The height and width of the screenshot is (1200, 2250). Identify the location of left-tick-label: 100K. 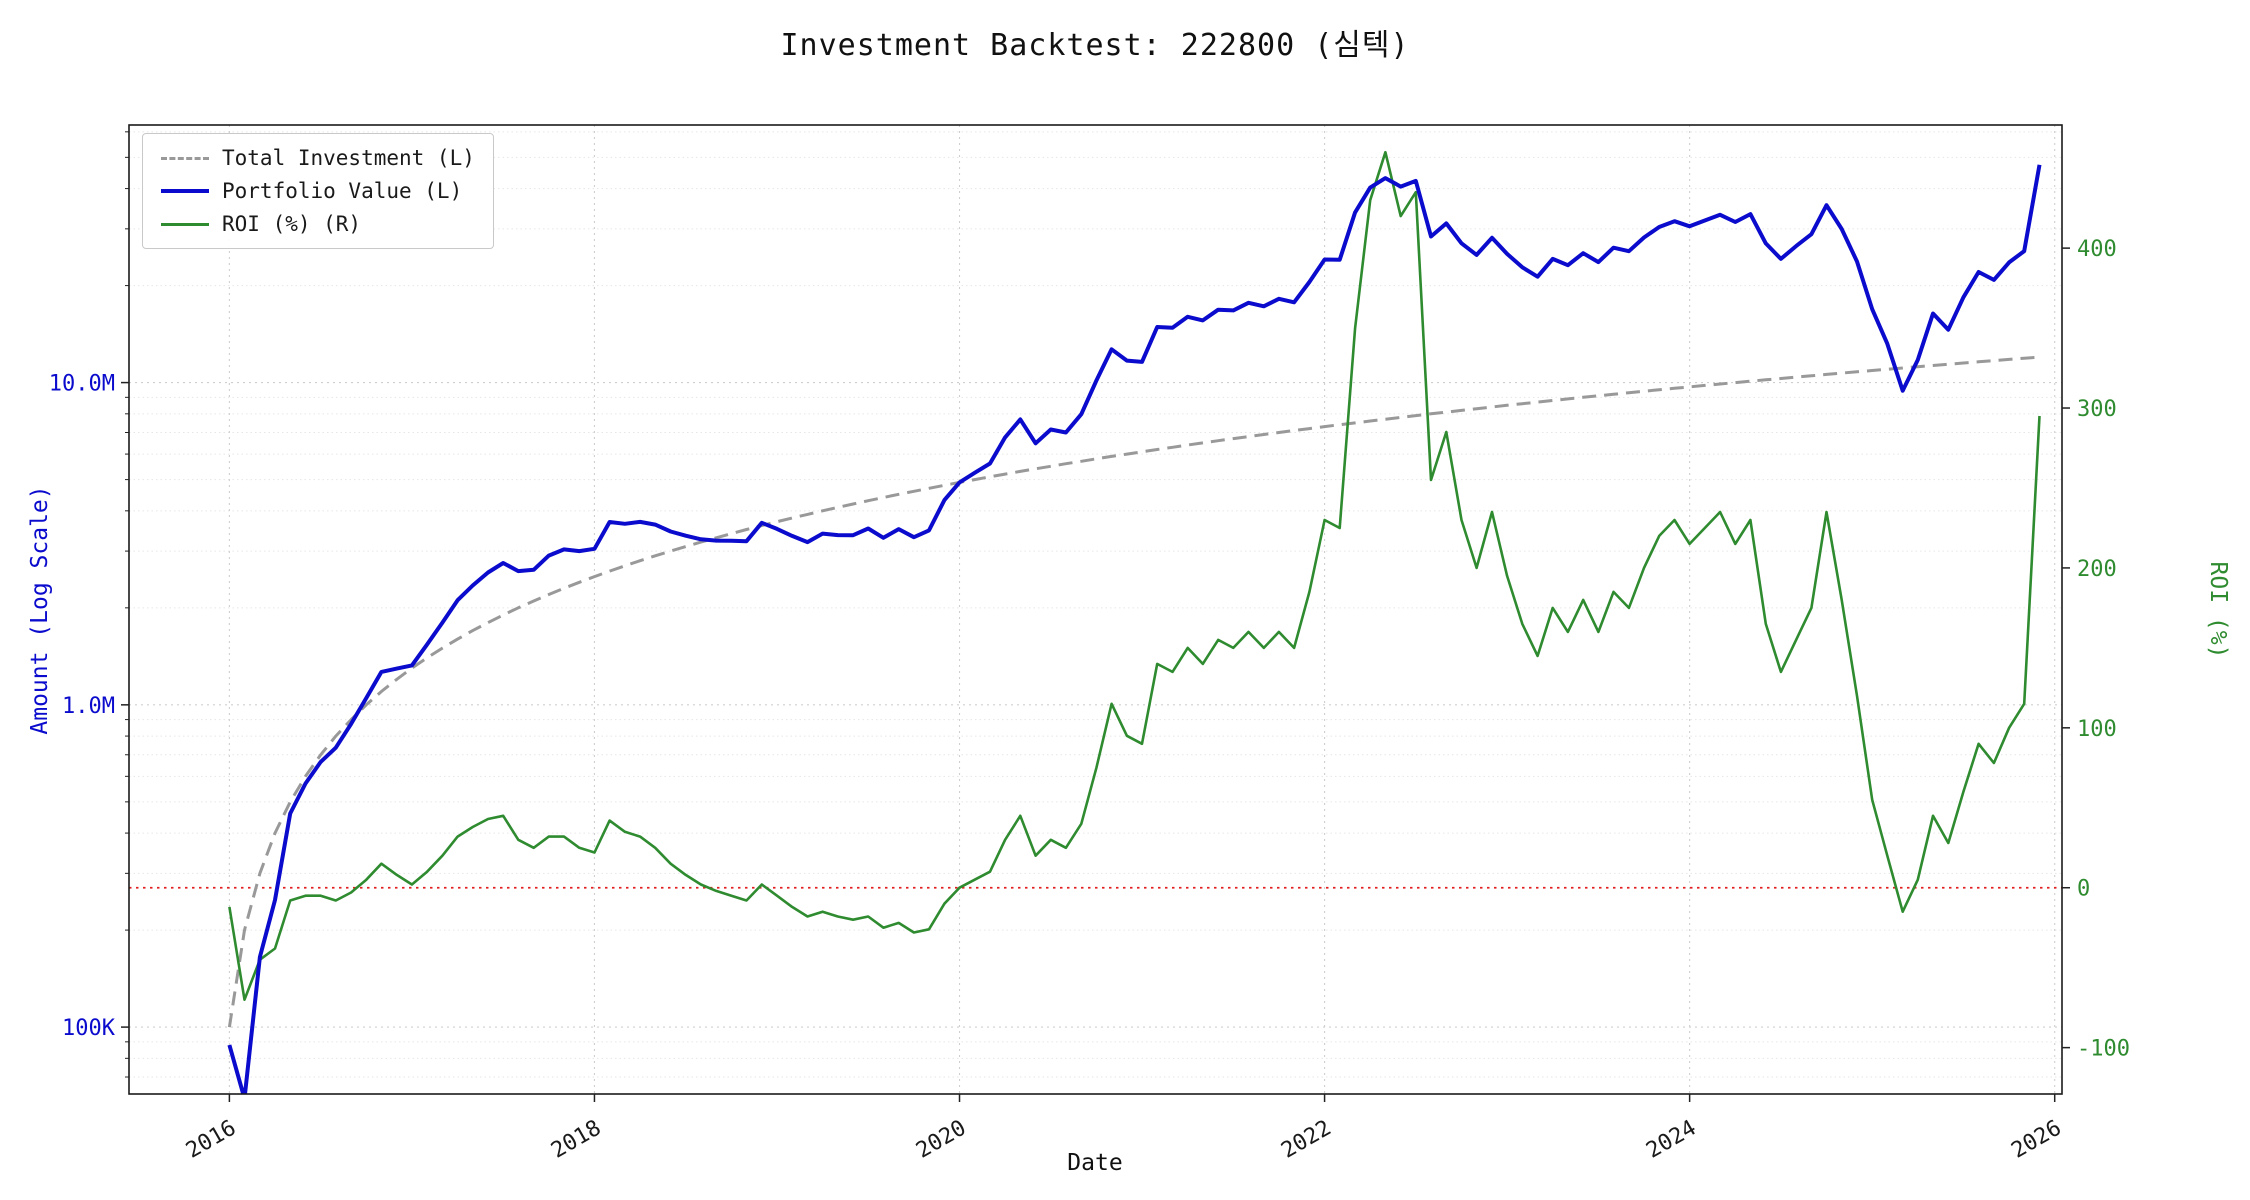
(89, 1028).